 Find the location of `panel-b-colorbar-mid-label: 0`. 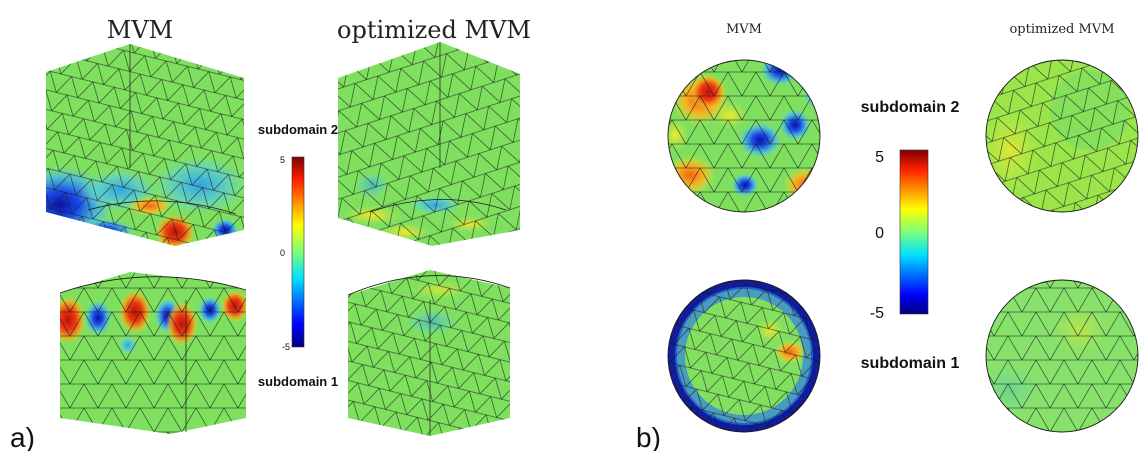

panel-b-colorbar-mid-label: 0 is located at coordinates (879, 233).